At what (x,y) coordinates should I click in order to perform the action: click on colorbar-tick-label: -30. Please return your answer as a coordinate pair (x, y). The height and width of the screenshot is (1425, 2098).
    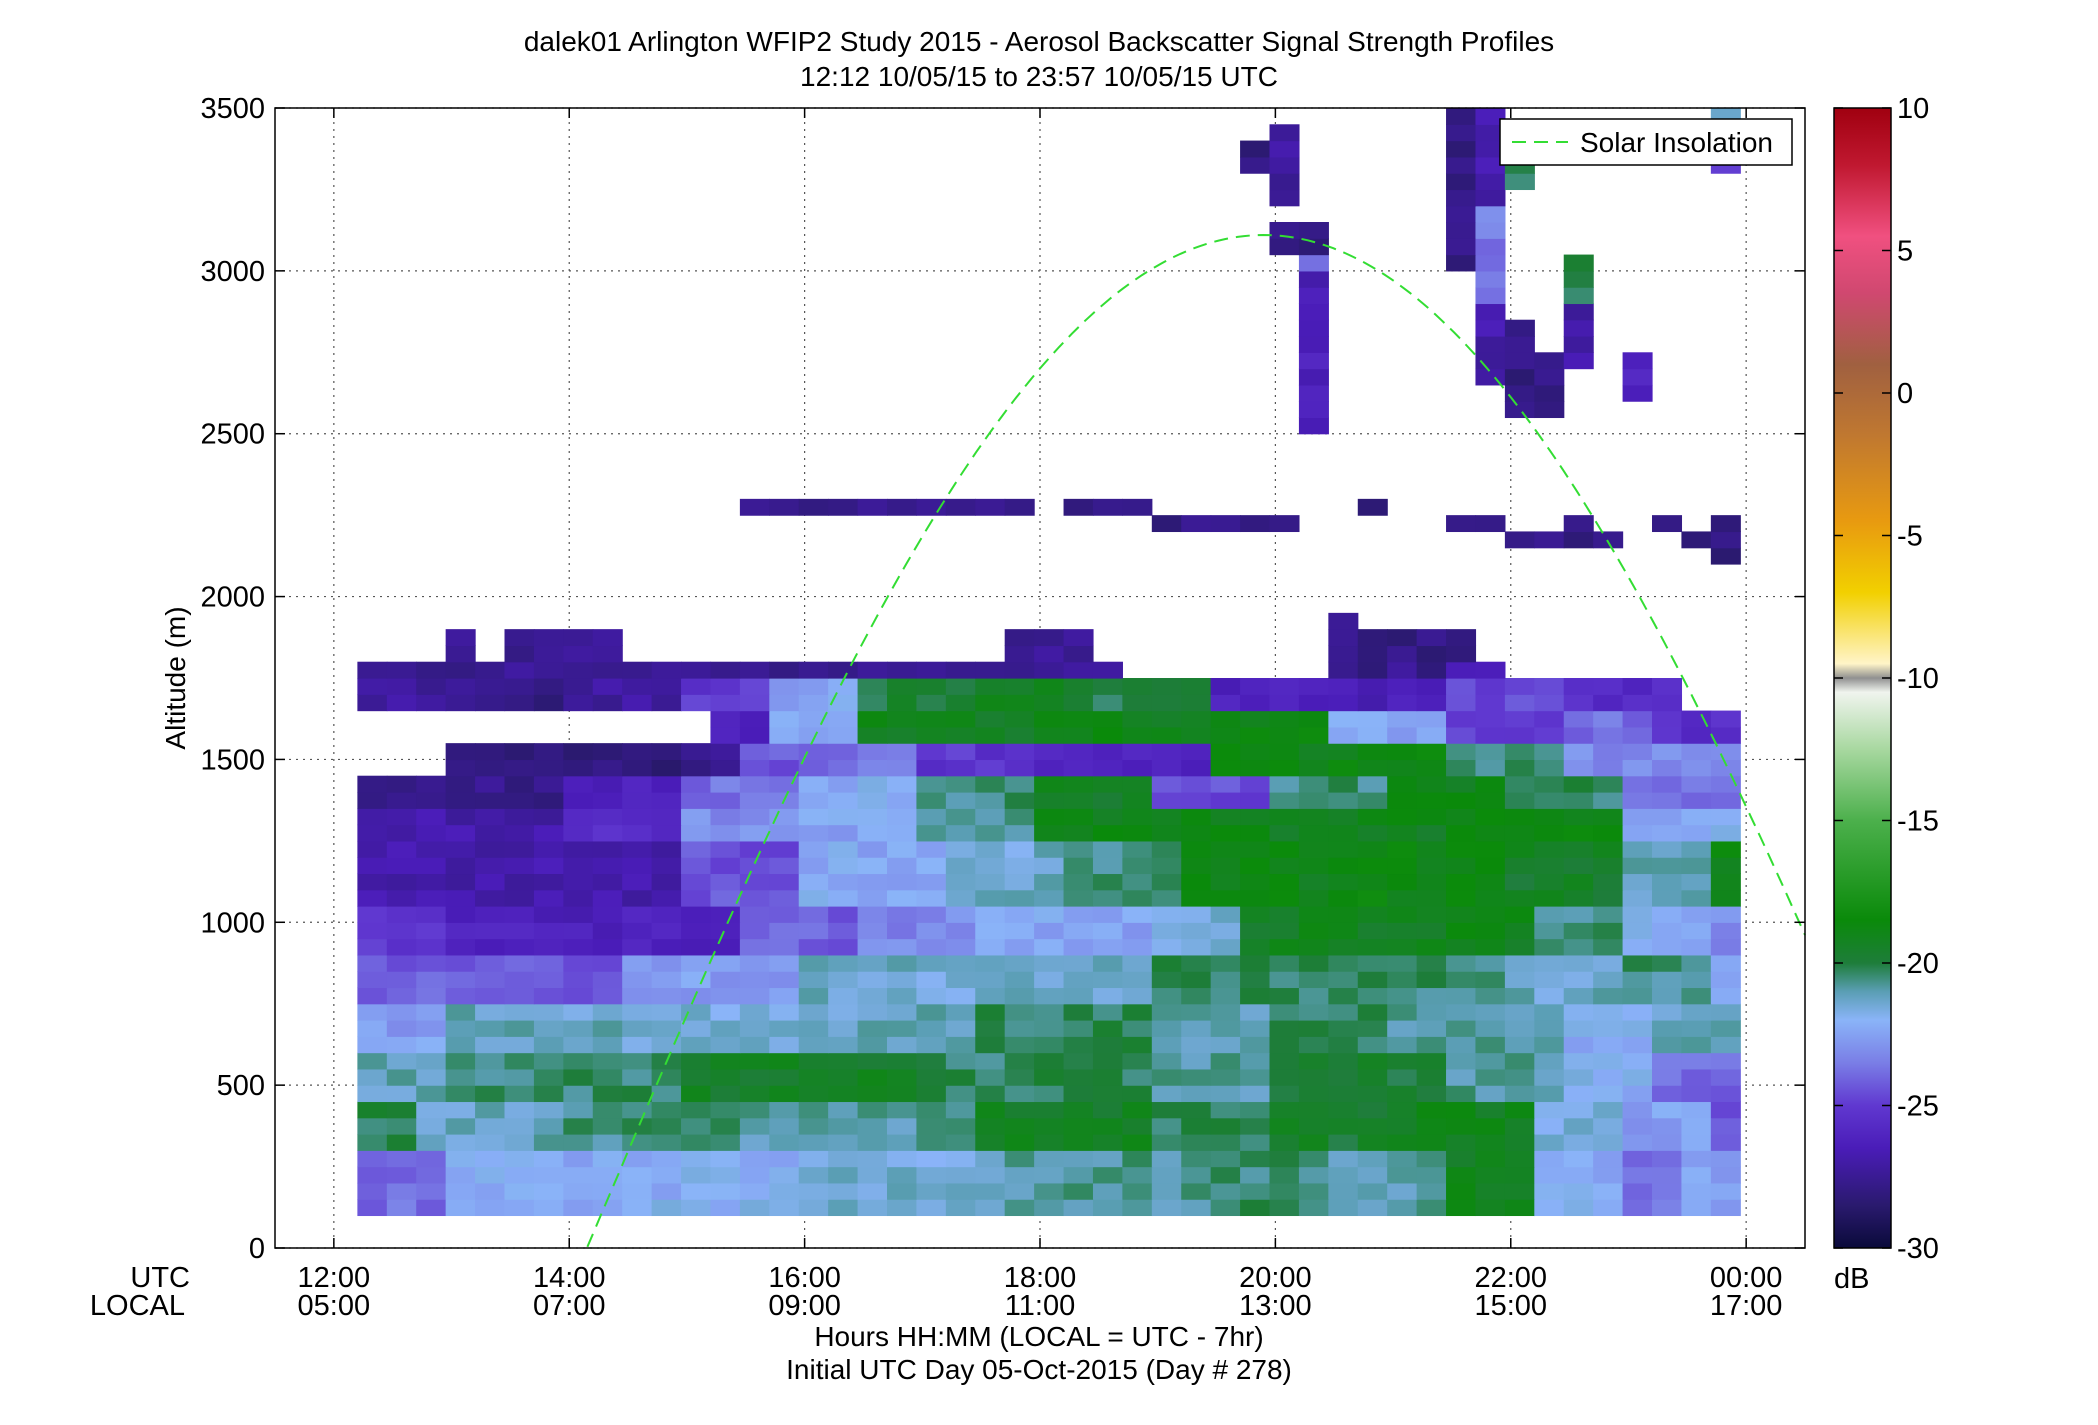
    Looking at the image, I should click on (1918, 1249).